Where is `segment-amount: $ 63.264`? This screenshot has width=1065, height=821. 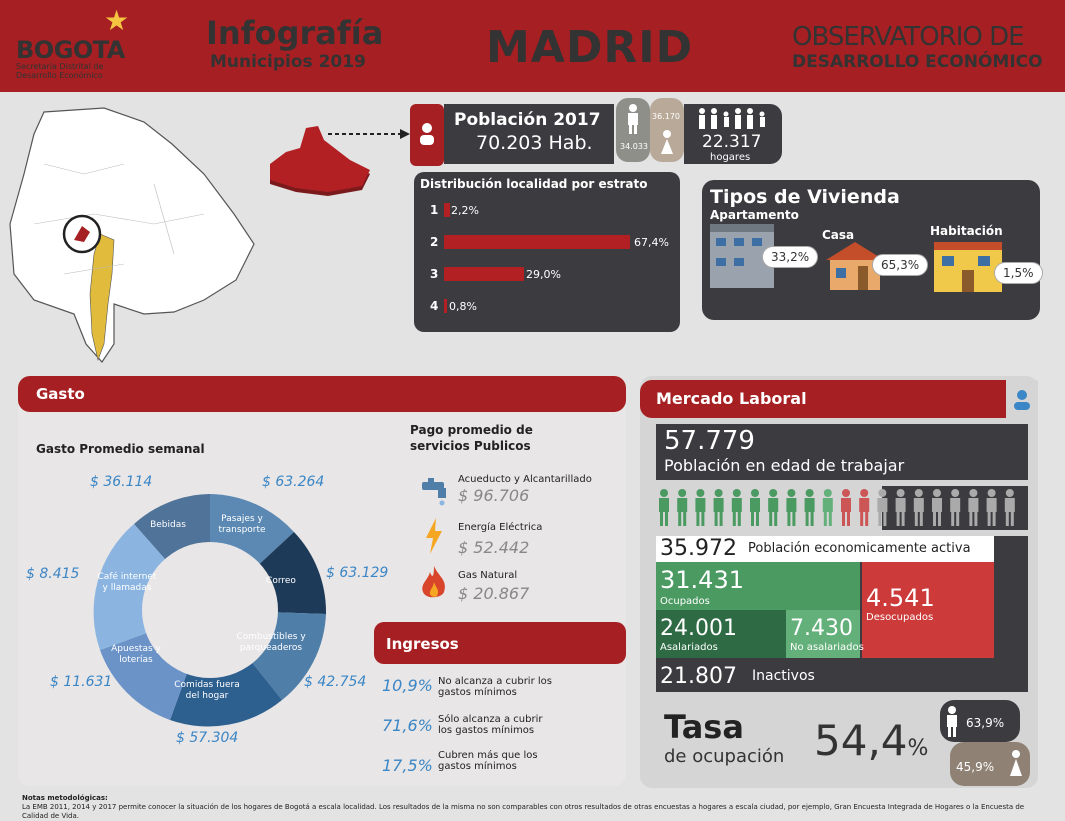 segment-amount: $ 63.264 is located at coordinates (293, 482).